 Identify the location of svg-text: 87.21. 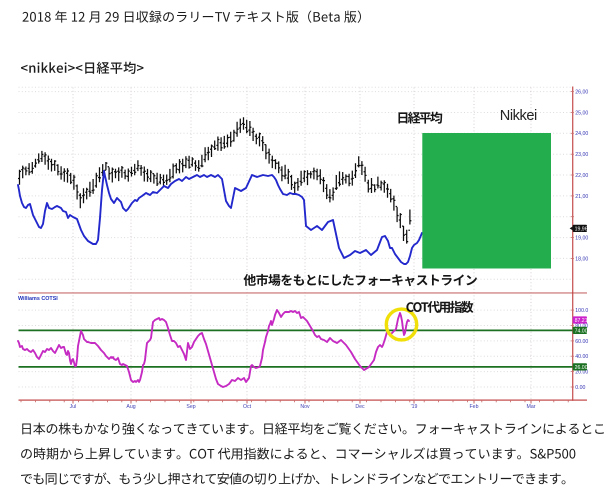
(581, 321).